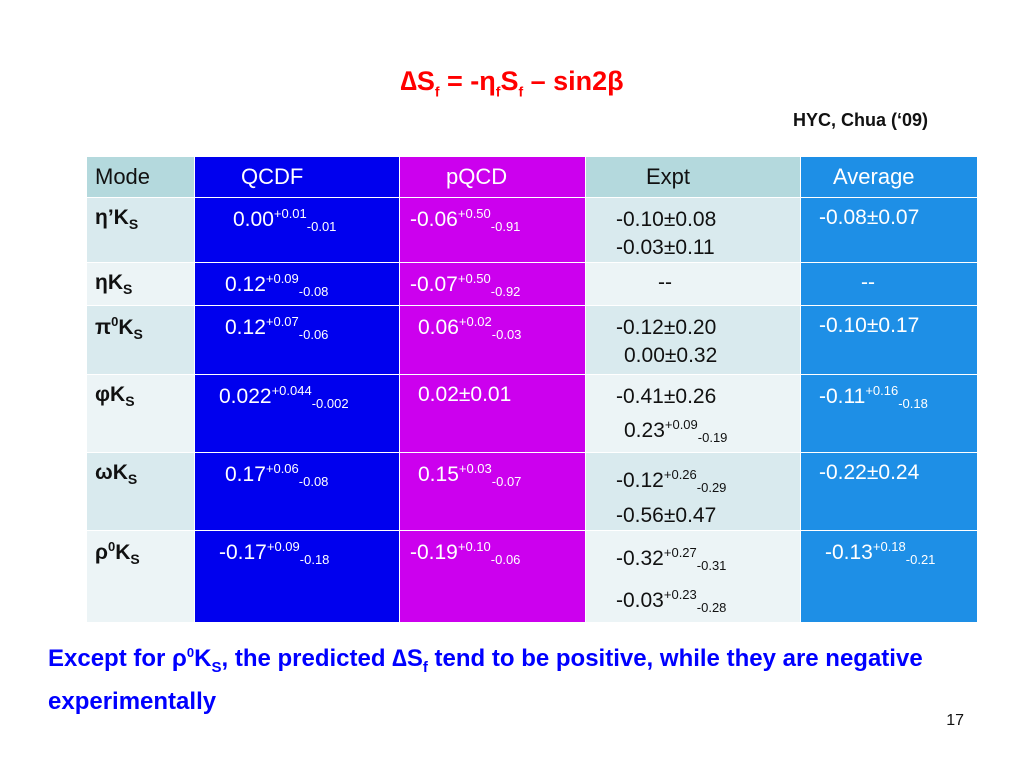 The image size is (1024, 768). What do you see at coordinates (297, 177) in the screenshot?
I see `header-qcdf: QCDF` at bounding box center [297, 177].